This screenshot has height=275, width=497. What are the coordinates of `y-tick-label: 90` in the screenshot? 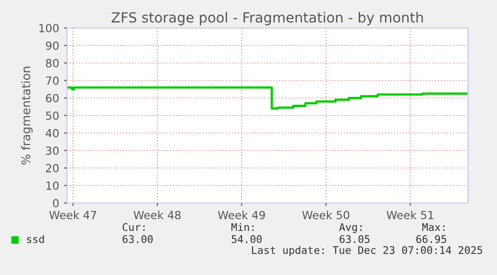 It's located at (52, 45).